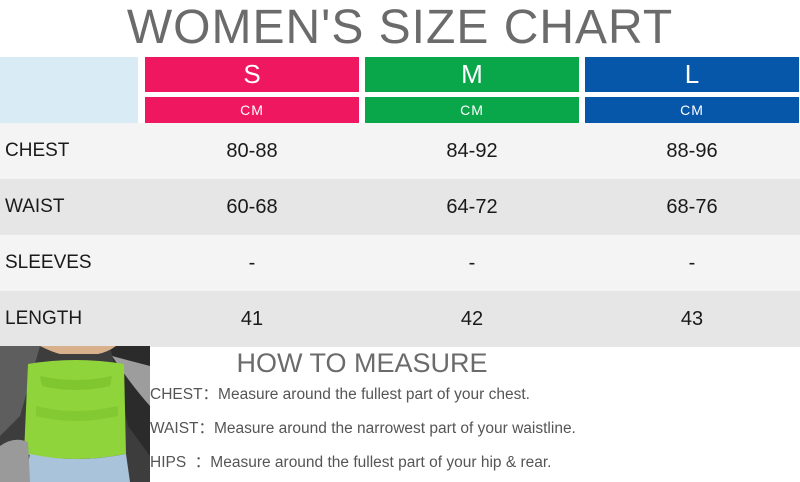 The width and height of the screenshot is (800, 482). Describe the element at coordinates (400, 319) in the screenshot. I see `table-row-length: LENGTH 41 42 43` at that location.